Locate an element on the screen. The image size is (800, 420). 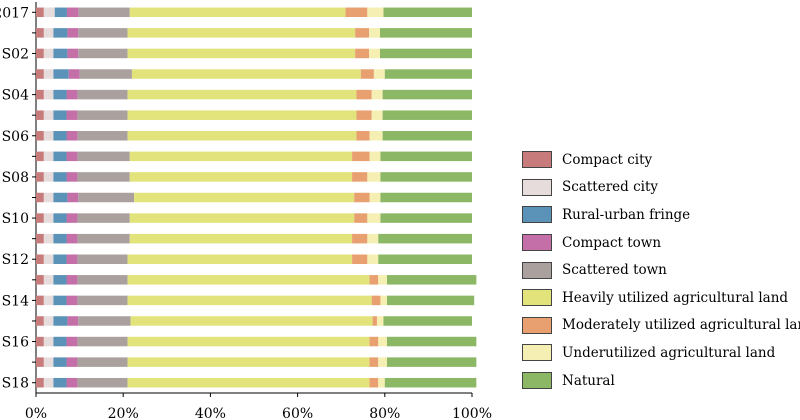
legend-item: Natural is located at coordinates (659, 381).